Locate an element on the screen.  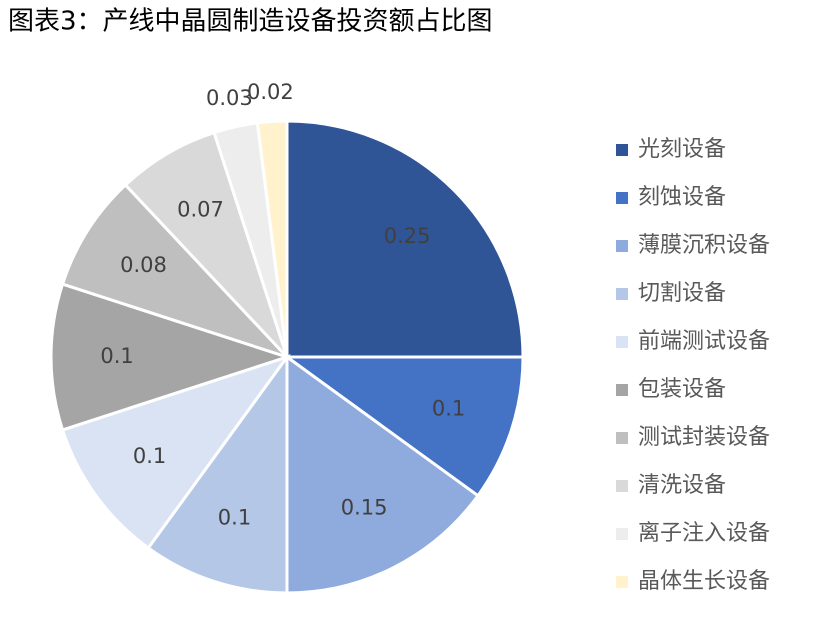
legend-label: 前端测试设备 is located at coordinates (704, 341).